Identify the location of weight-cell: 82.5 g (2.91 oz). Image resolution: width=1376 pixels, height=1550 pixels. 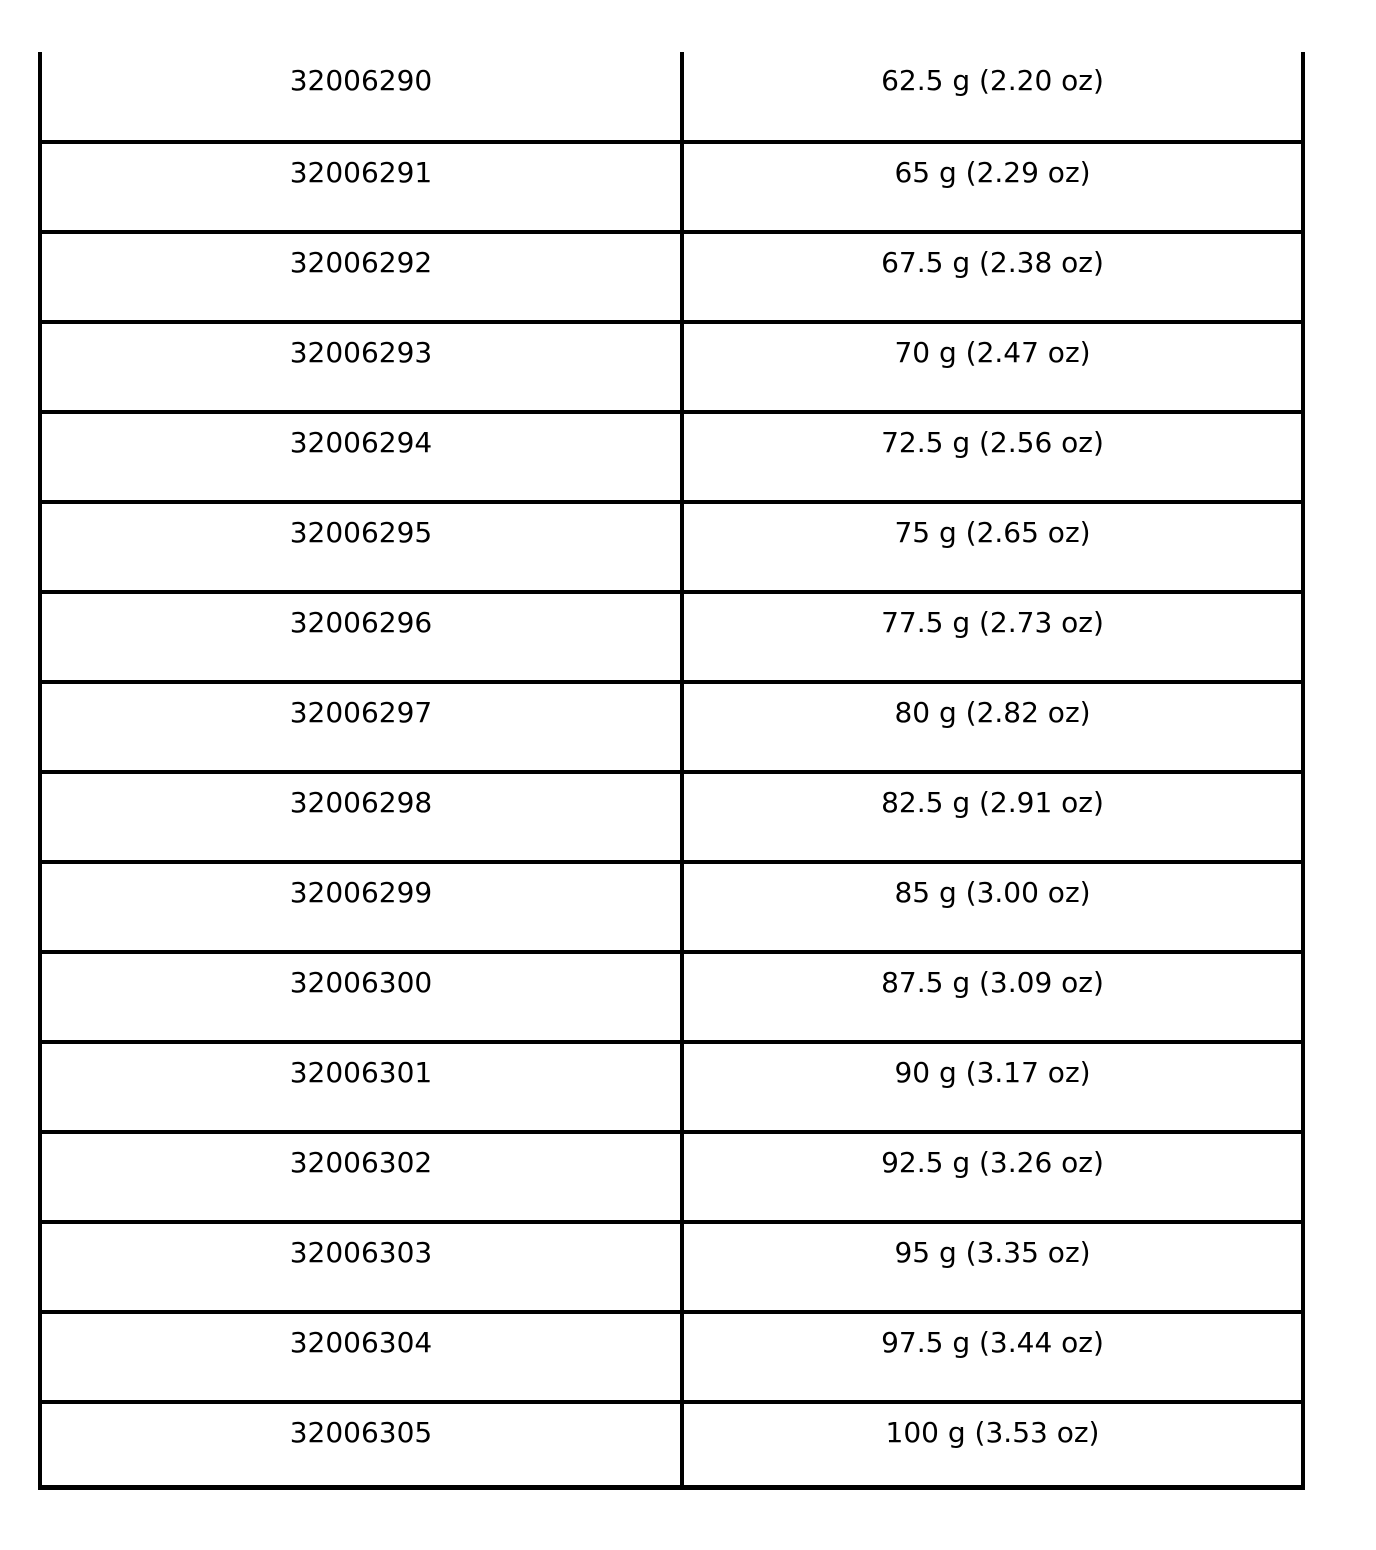
(992, 817).